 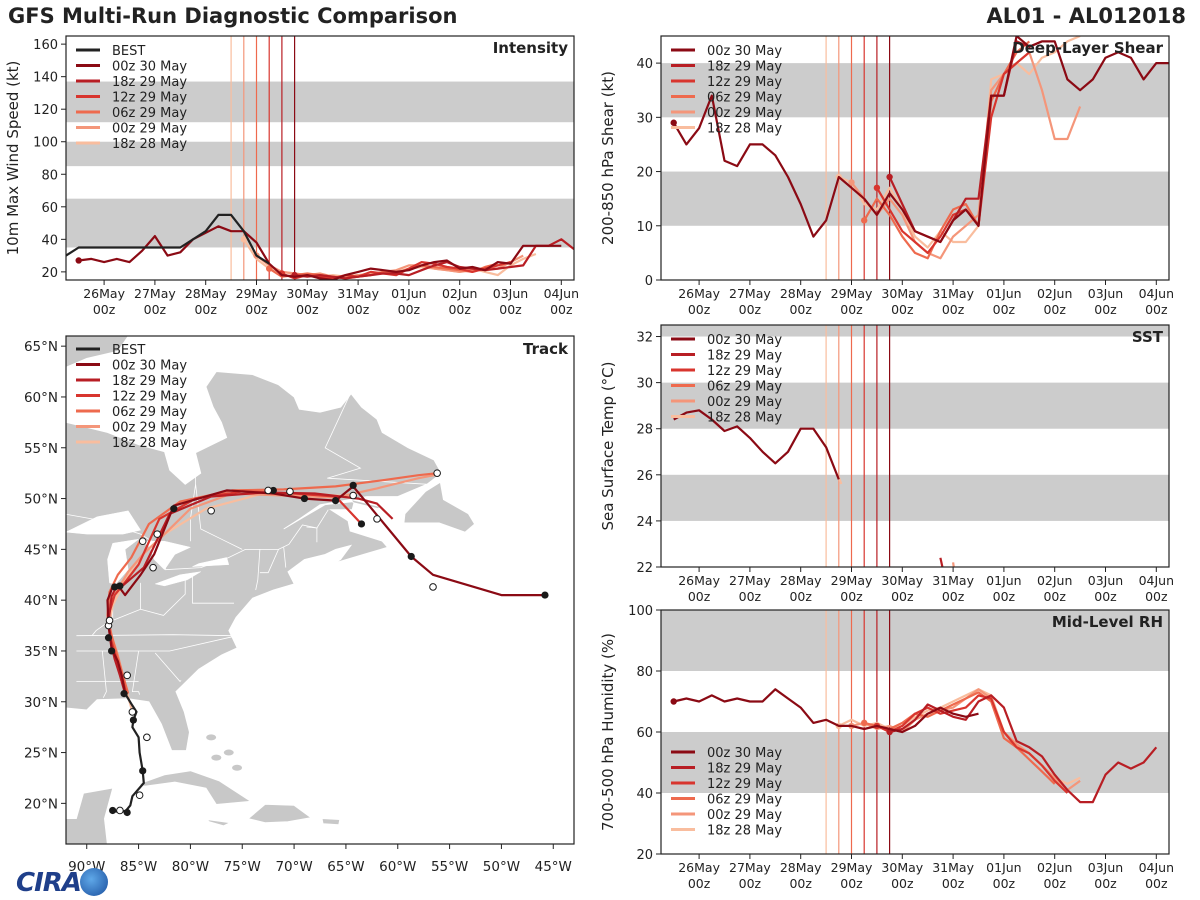 What do you see at coordinates (649, 281) in the screenshot?
I see `y-tick-label: 0` at bounding box center [649, 281].